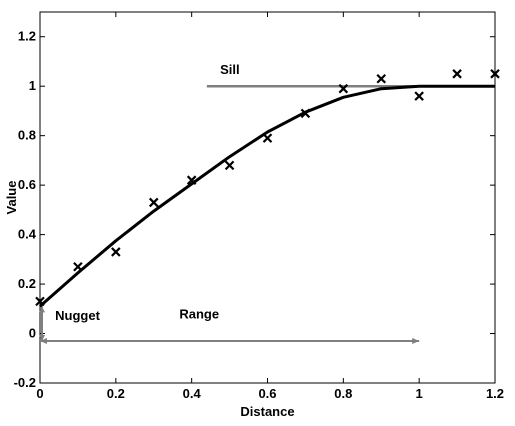 This screenshot has height=426, width=515. I want to click on x-tick-label: 0.8, so click(343, 393).